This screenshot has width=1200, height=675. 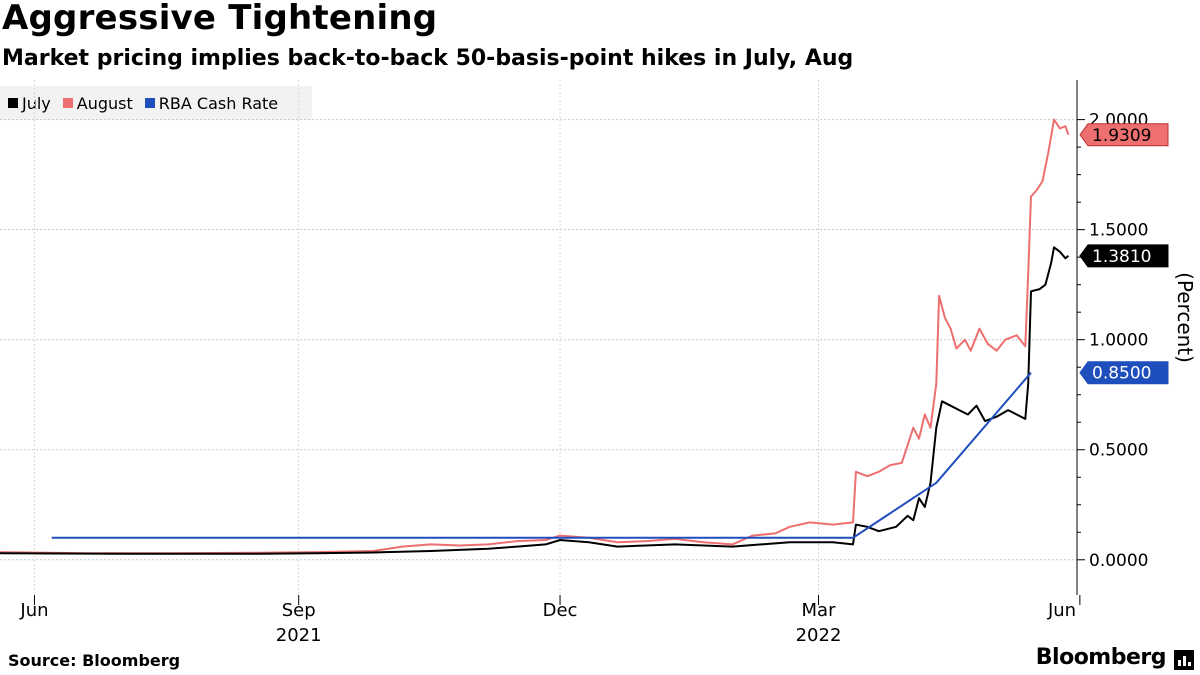 I want to click on x-year-label: 2022, so click(x=819, y=635).